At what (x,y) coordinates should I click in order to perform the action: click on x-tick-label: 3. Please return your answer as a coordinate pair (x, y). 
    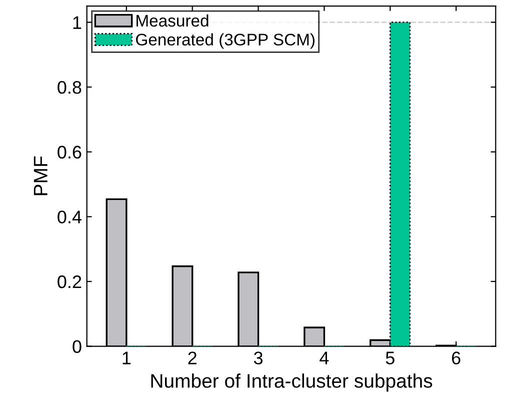
    Looking at the image, I should click on (258, 358).